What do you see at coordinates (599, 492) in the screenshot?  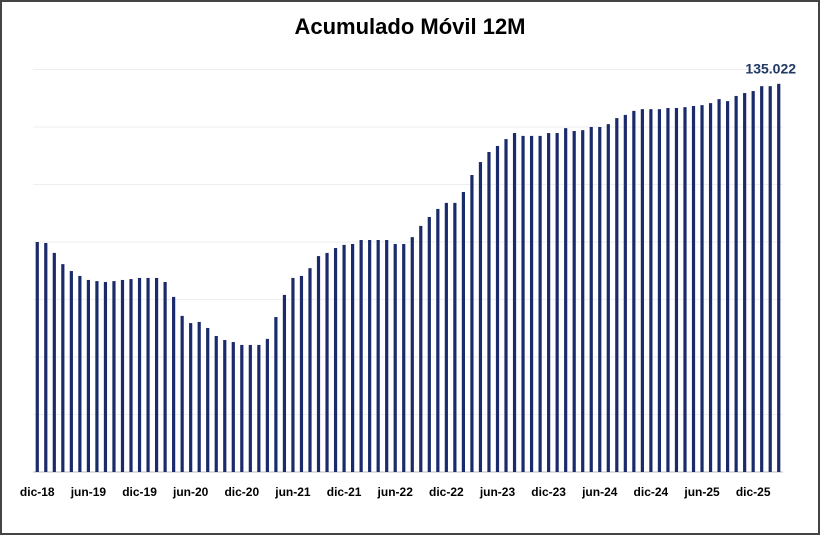 I see `x-tick-label: jun-24` at bounding box center [599, 492].